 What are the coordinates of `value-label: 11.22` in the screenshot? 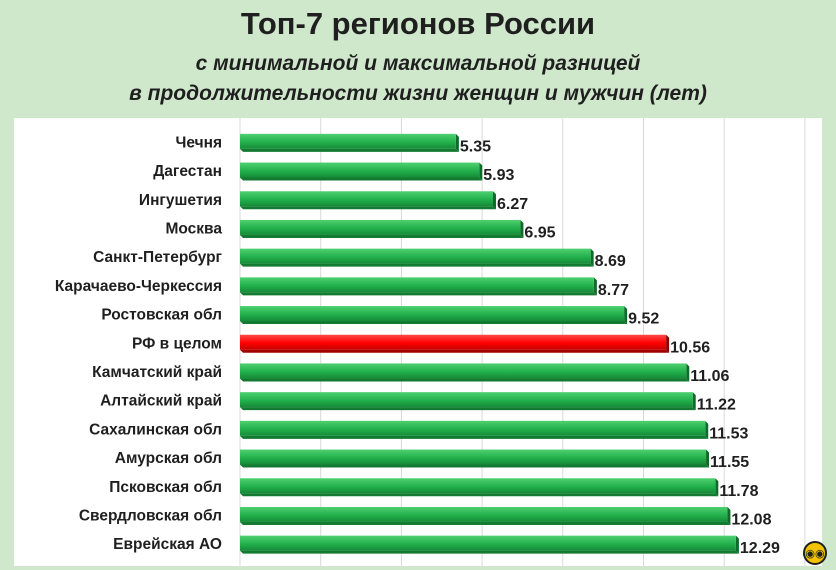 It's located at (716, 405).